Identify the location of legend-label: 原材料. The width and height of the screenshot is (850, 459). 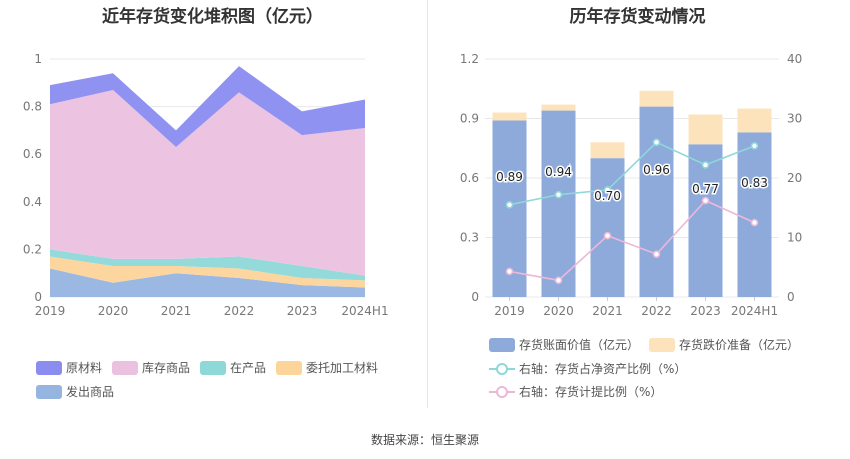
(84, 368).